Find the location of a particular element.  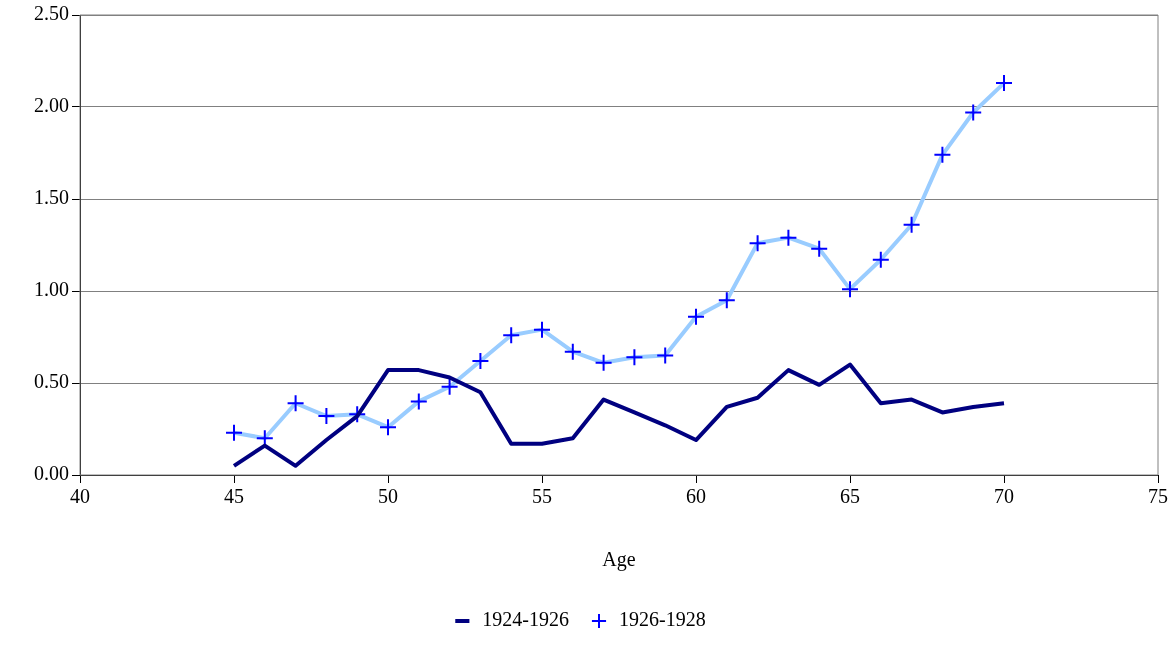

x-tick-label: 40 is located at coordinates (80, 496).